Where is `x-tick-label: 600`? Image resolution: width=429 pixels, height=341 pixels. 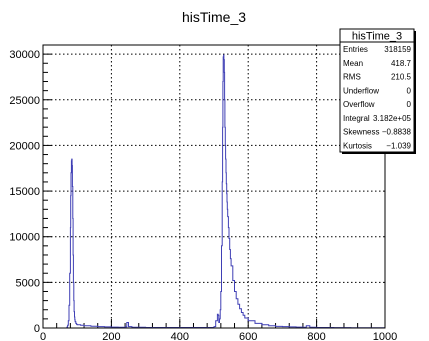
x-tick-label: 600 is located at coordinates (248, 336).